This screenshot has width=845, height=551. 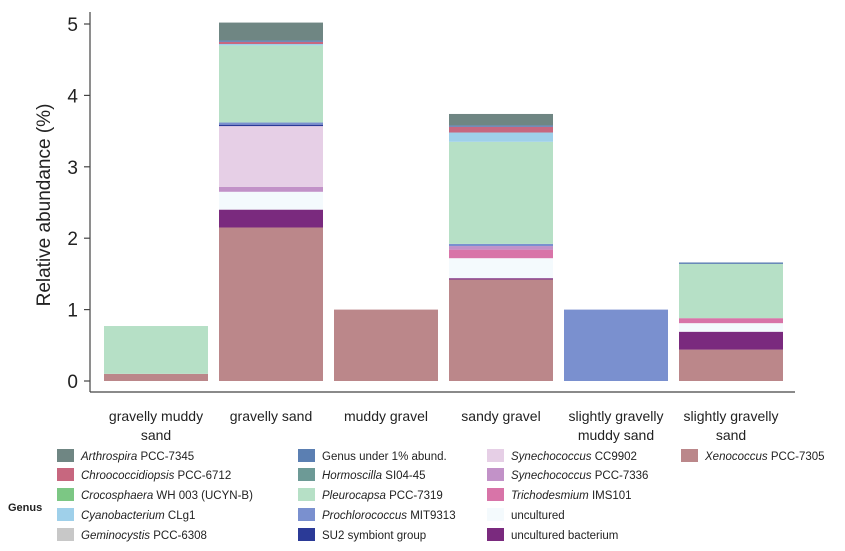 I want to click on legend-item: Pleurocapsa PCC-7319, so click(x=370, y=495).